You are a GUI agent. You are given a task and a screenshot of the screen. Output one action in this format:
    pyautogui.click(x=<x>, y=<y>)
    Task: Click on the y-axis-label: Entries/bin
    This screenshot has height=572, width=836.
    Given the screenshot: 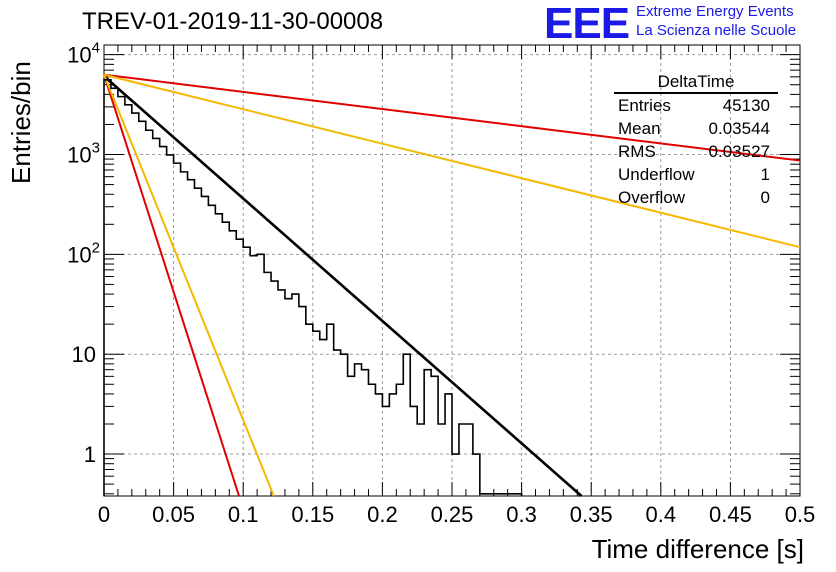 What is the action you would take?
    pyautogui.click(x=21, y=122)
    